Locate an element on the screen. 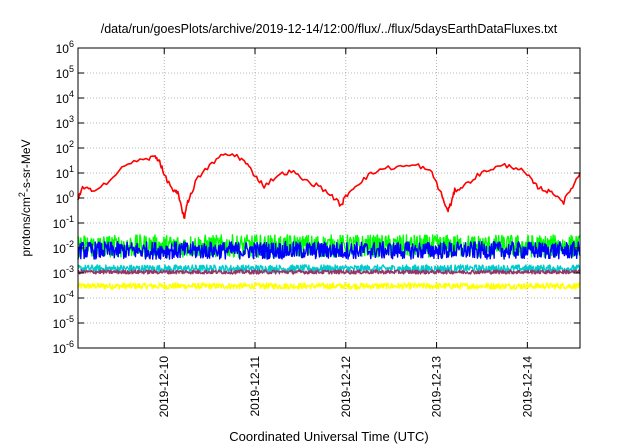  x-tick-label: 2019-12-14 is located at coordinates (527, 387).